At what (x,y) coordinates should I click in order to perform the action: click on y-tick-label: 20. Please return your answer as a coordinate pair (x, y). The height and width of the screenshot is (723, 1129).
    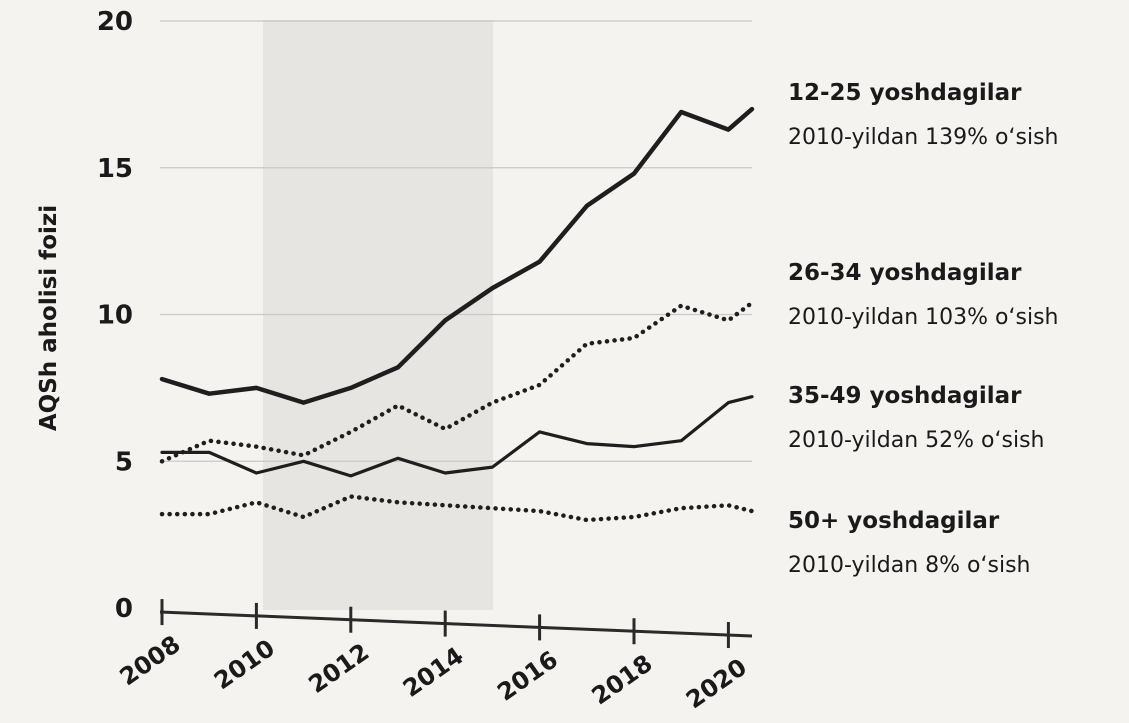
    Looking at the image, I should click on (115, 22).